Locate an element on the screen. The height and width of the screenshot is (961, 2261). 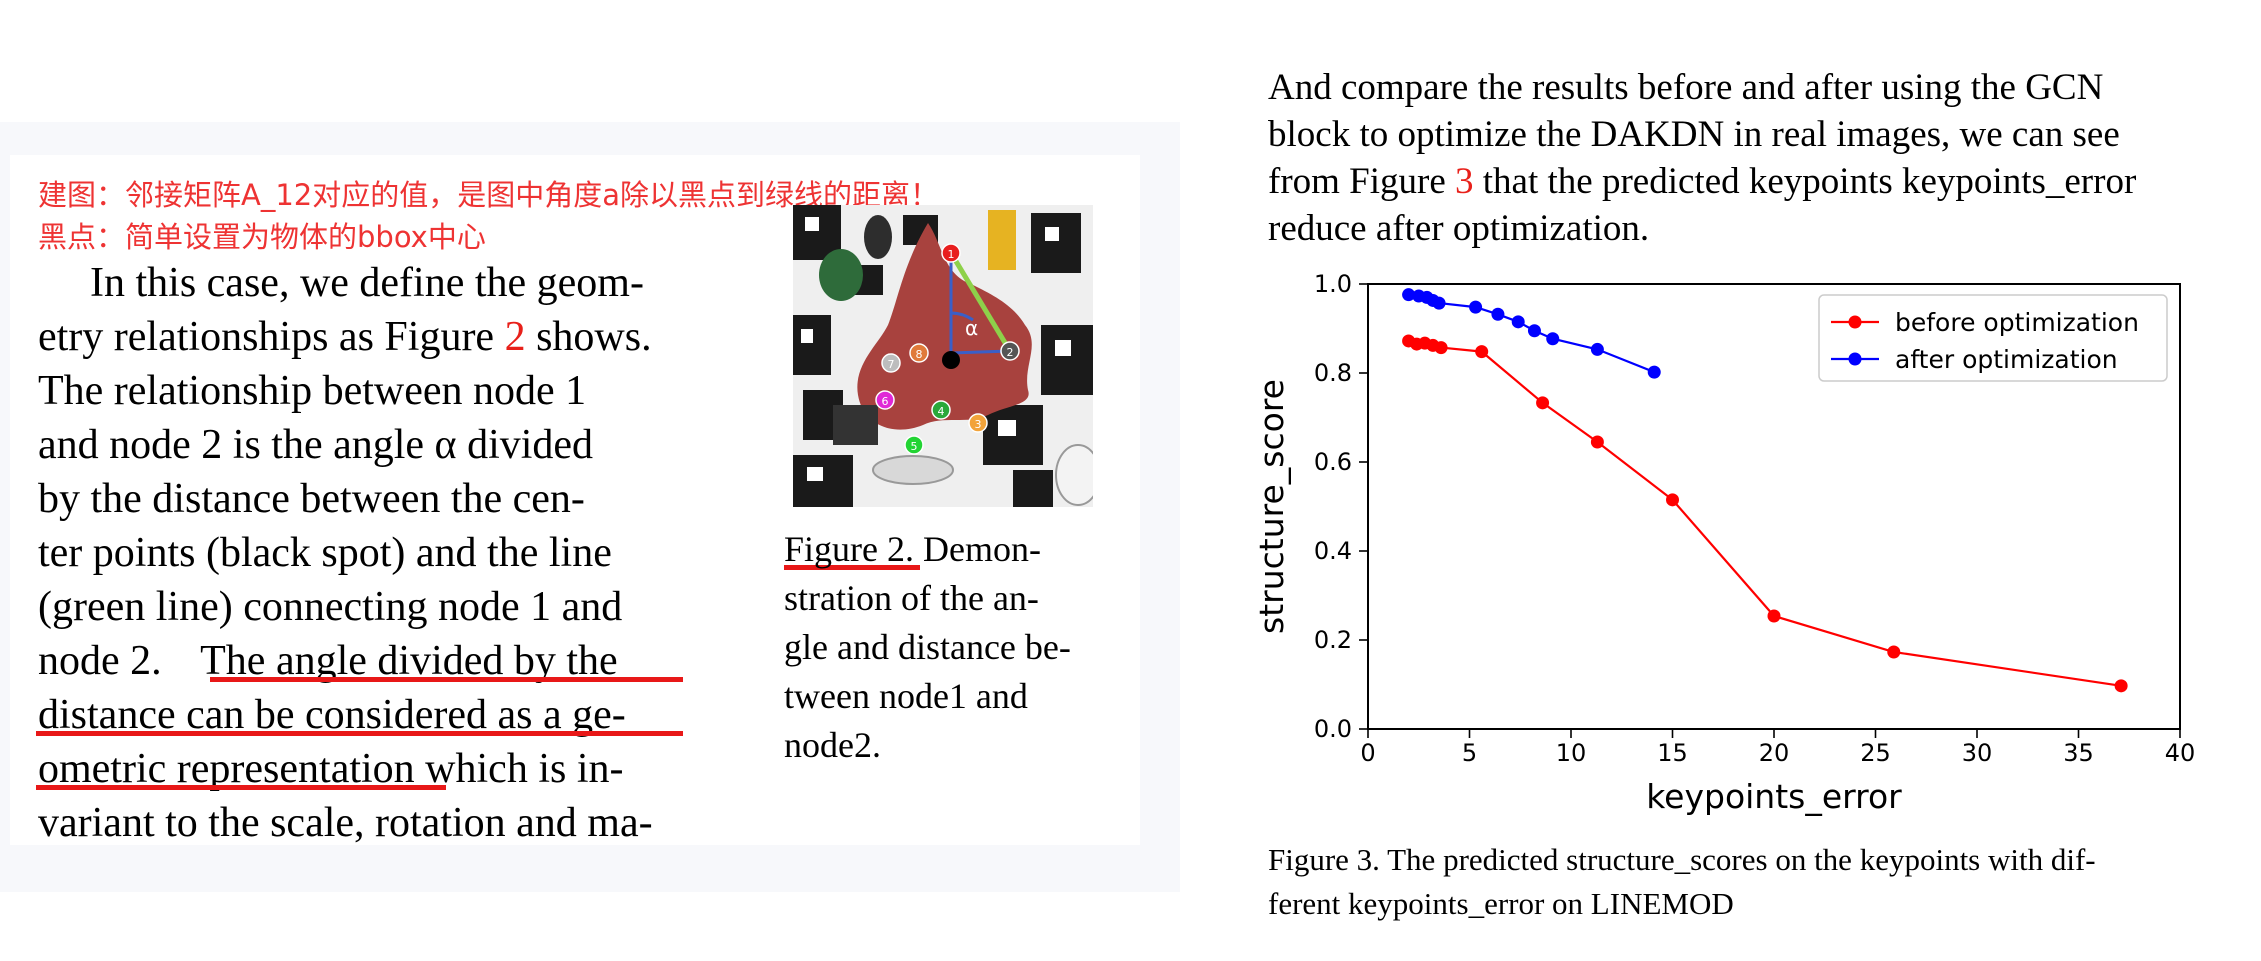
node-6-marker is located at coordinates (885, 400).